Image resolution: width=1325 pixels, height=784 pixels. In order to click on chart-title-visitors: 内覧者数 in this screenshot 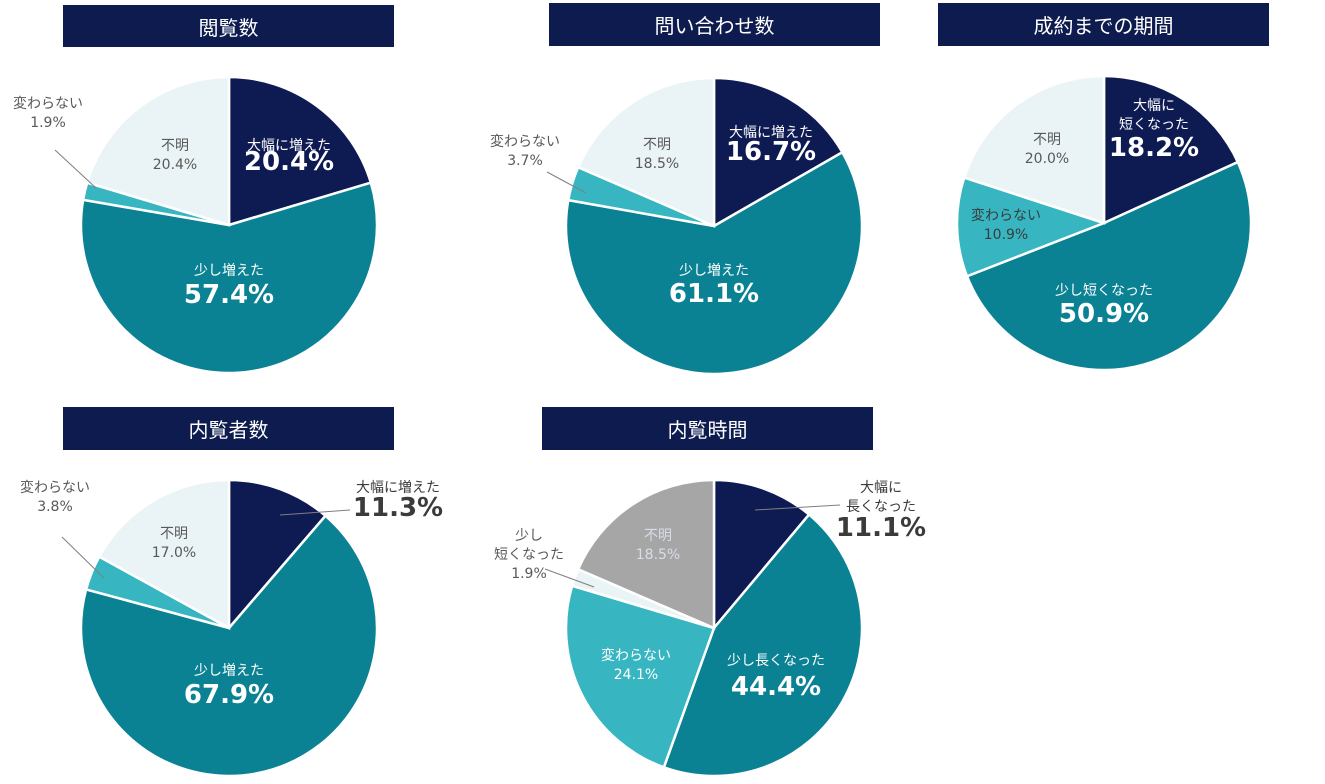, I will do `click(228, 428)`.